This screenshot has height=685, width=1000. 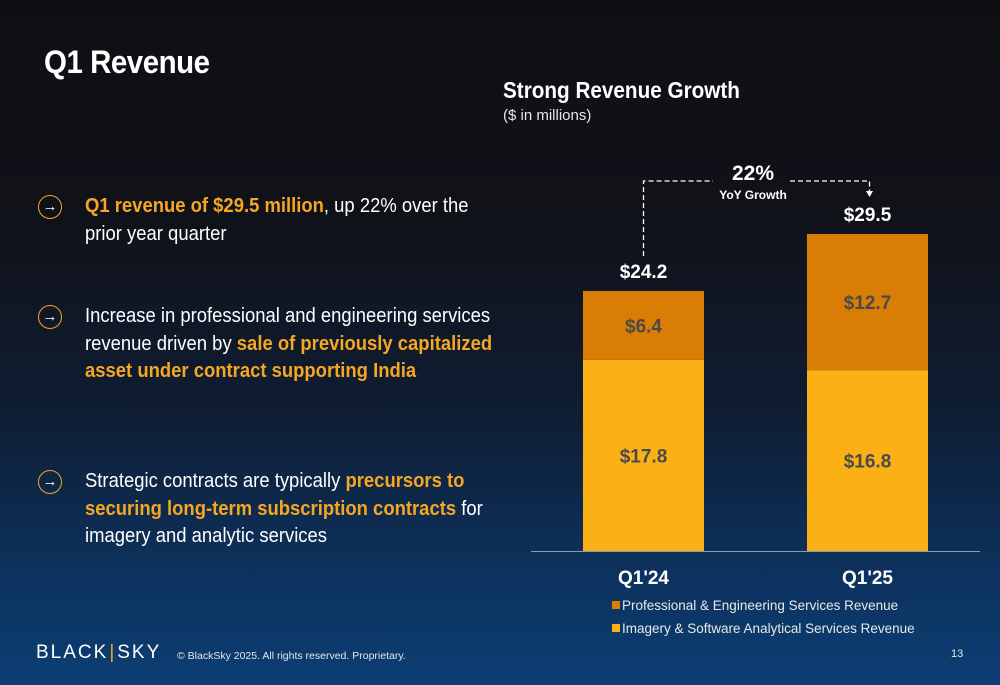 What do you see at coordinates (957, 654) in the screenshot?
I see `page-number: 13` at bounding box center [957, 654].